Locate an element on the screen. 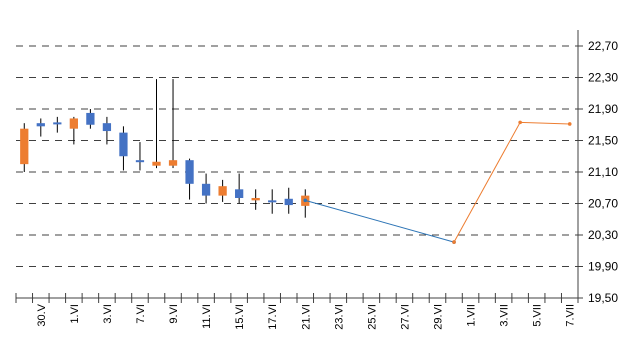 This screenshot has height=342, width=637. x-tick-label: 27.VI is located at coordinates (405, 317).